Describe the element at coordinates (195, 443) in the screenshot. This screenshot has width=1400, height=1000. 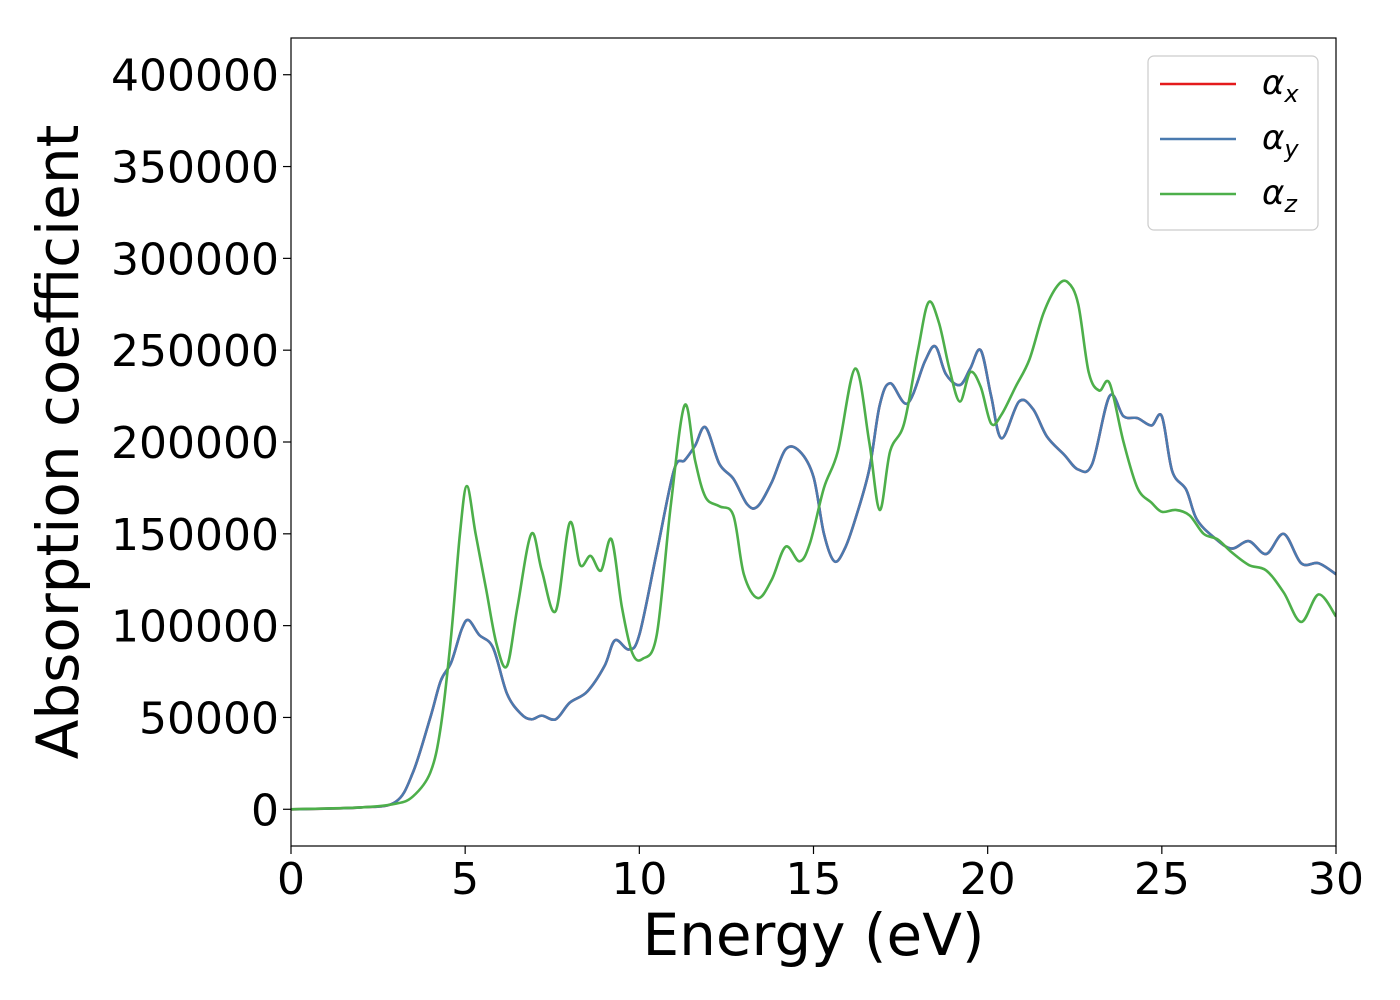
I see `y-tick-label: 200000` at that location.